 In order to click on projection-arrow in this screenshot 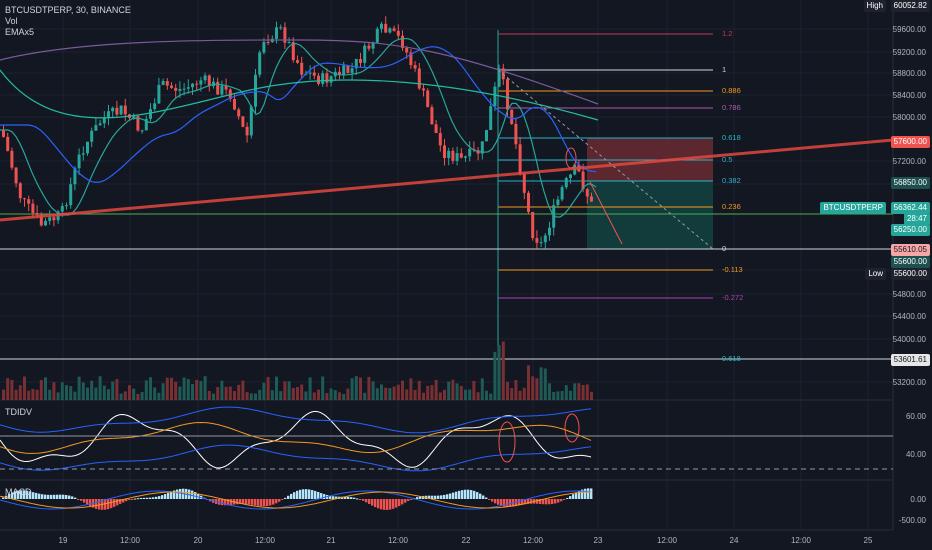, I will do `click(606, 213)`.